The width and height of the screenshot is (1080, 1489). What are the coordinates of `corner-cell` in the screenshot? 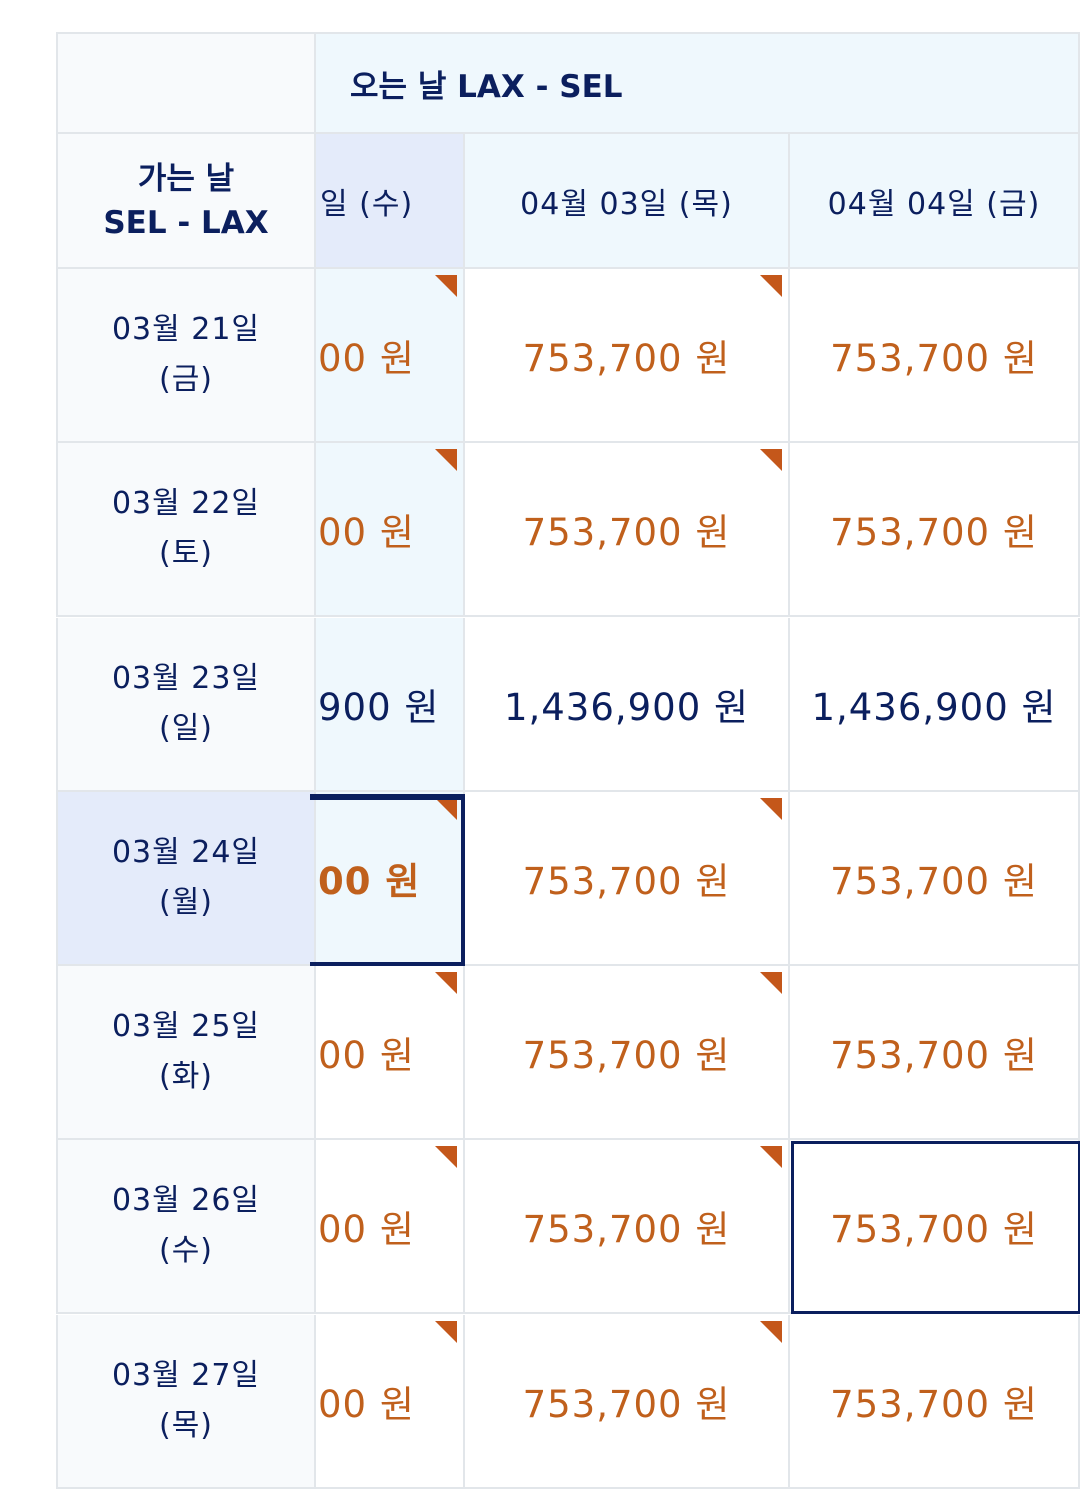 It's located at (186, 83).